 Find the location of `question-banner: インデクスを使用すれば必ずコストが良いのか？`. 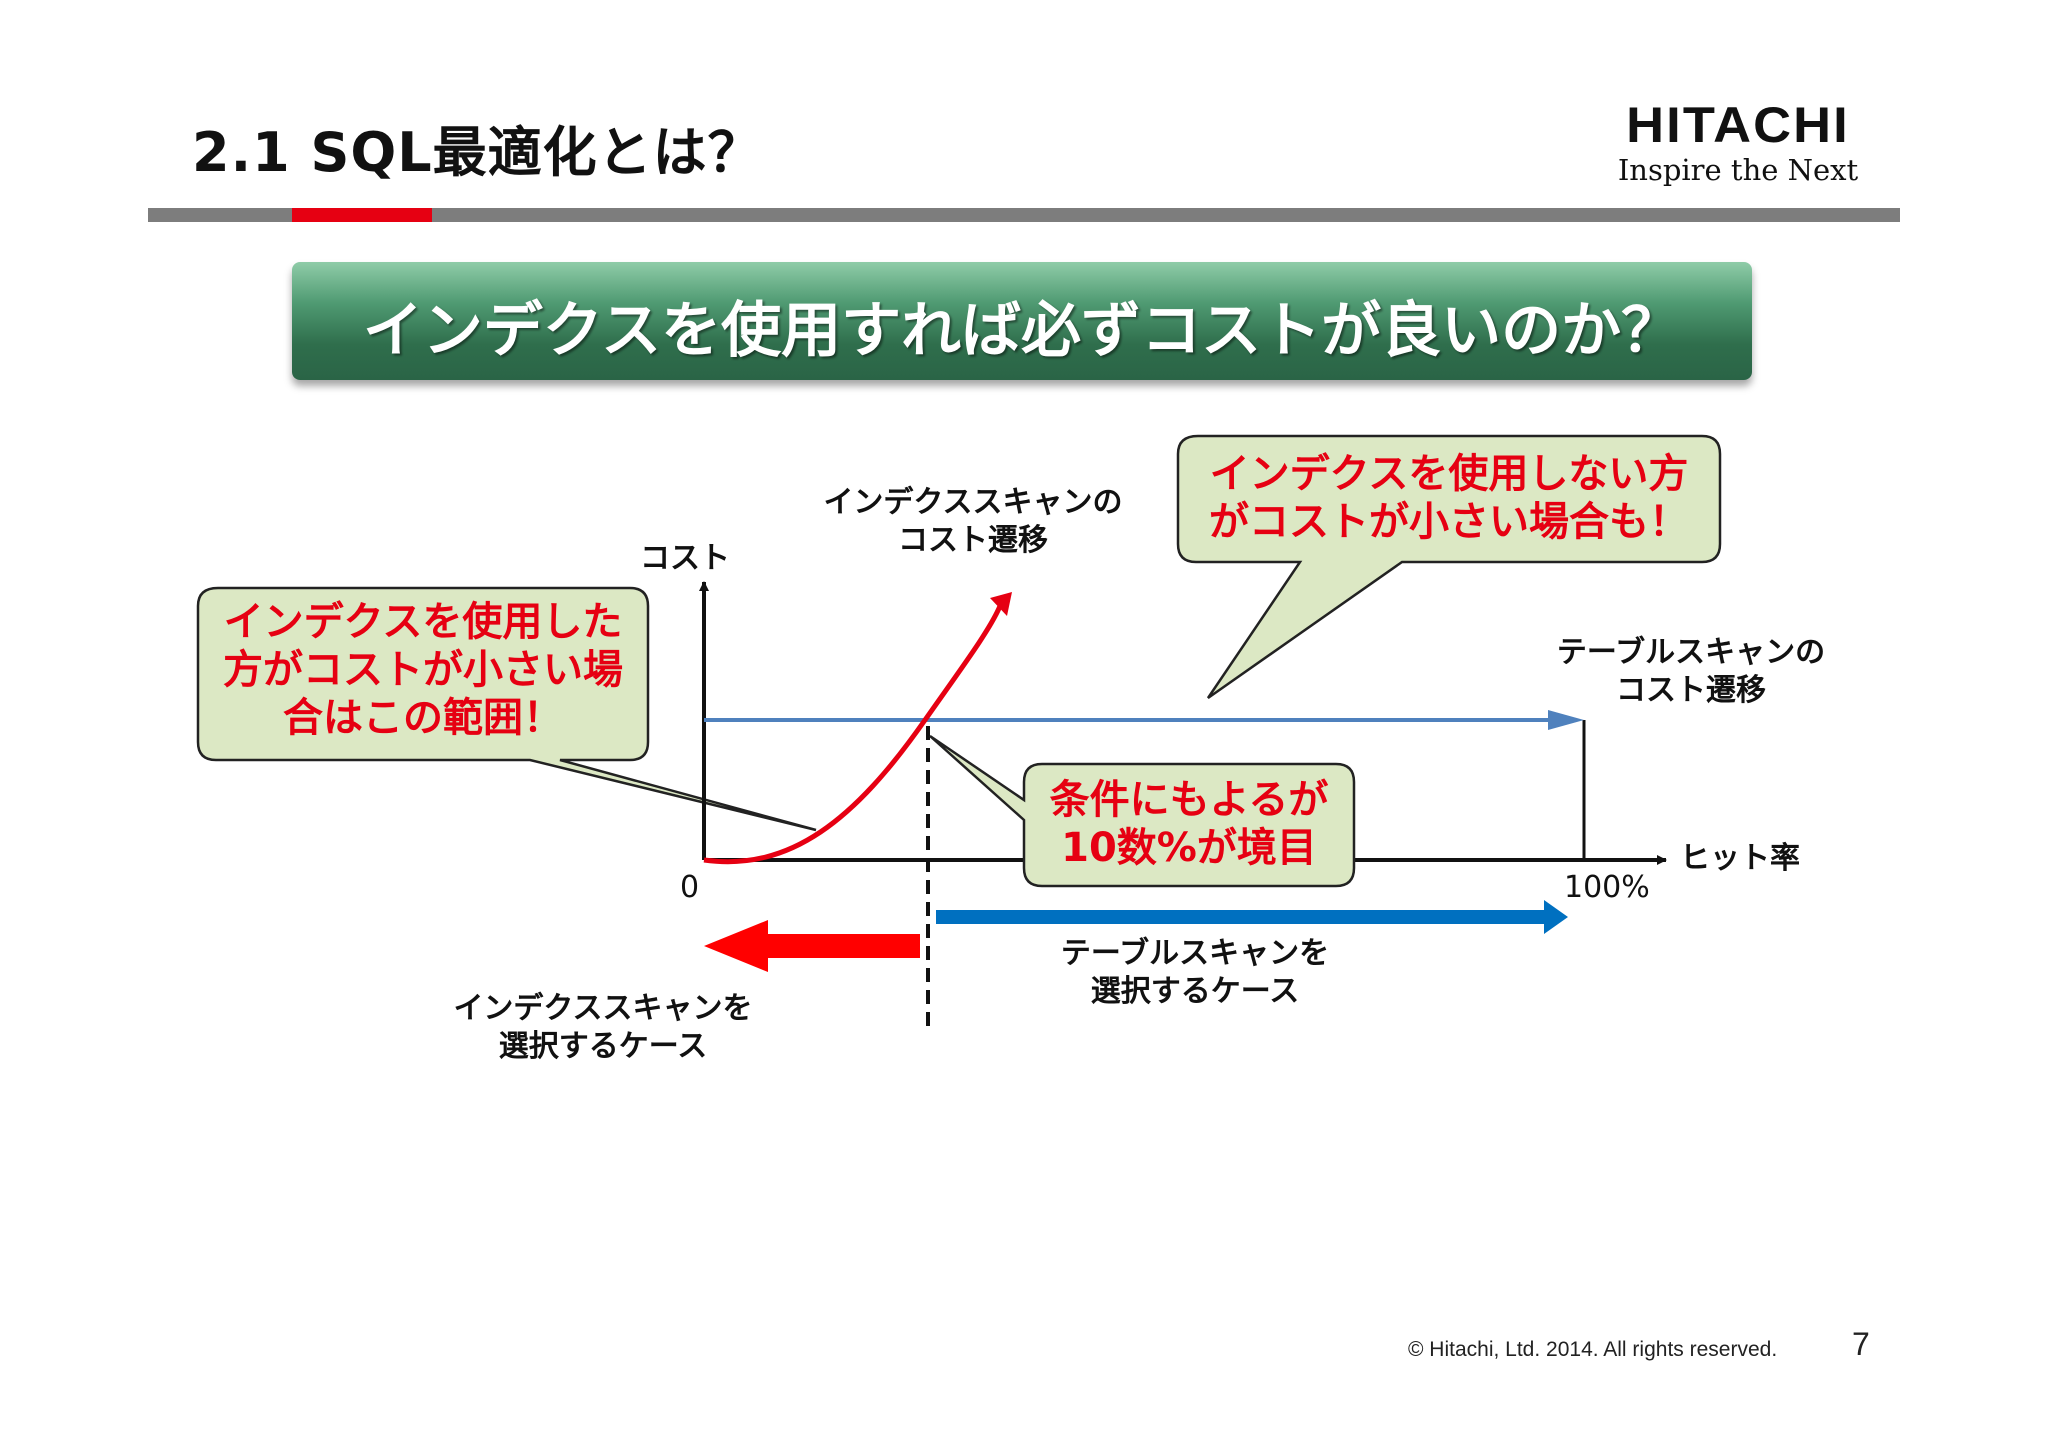

question-banner: インデクスを使用すれば必ずコストが良いのか？ is located at coordinates (1022, 321).